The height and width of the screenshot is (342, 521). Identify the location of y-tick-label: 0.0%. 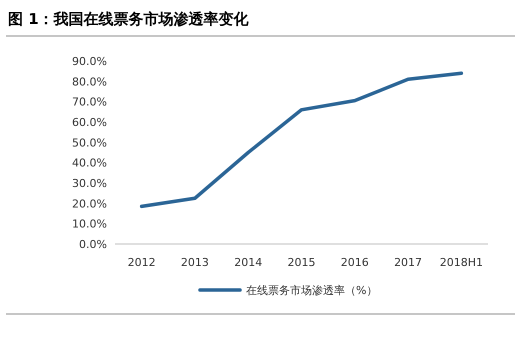
(93, 244).